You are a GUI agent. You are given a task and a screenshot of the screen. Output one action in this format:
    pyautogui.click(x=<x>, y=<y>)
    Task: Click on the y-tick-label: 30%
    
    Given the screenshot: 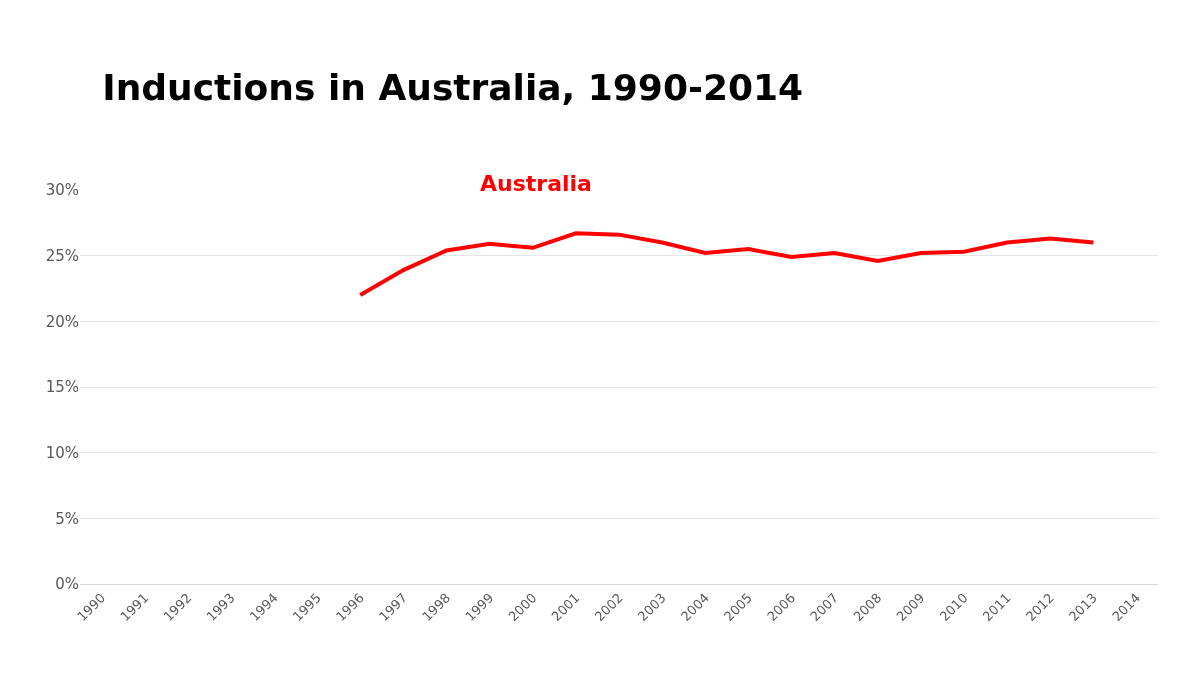 What is the action you would take?
    pyautogui.click(x=62, y=190)
    